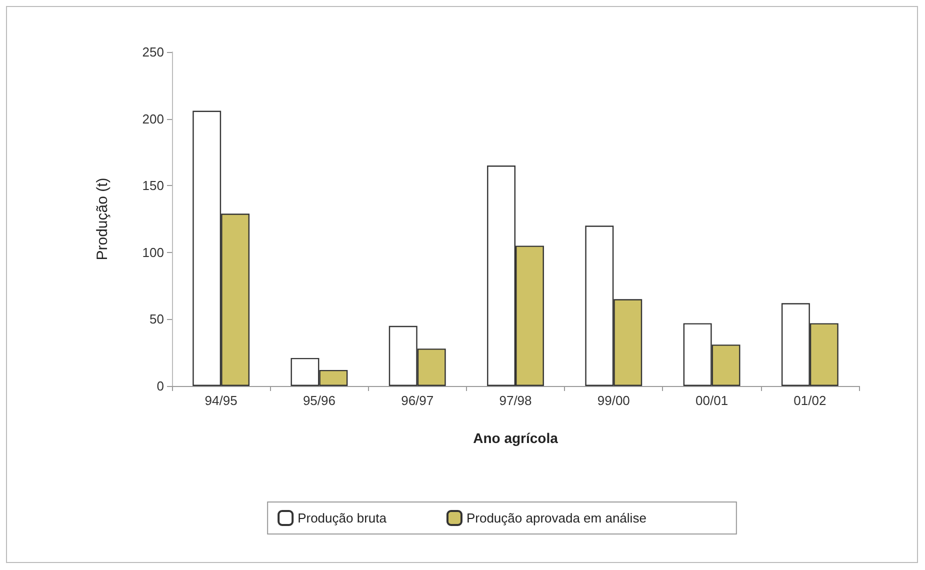 Image resolution: width=925 pixels, height=570 pixels. Describe the element at coordinates (153, 52) in the screenshot. I see `y-tick-label: 250` at that location.